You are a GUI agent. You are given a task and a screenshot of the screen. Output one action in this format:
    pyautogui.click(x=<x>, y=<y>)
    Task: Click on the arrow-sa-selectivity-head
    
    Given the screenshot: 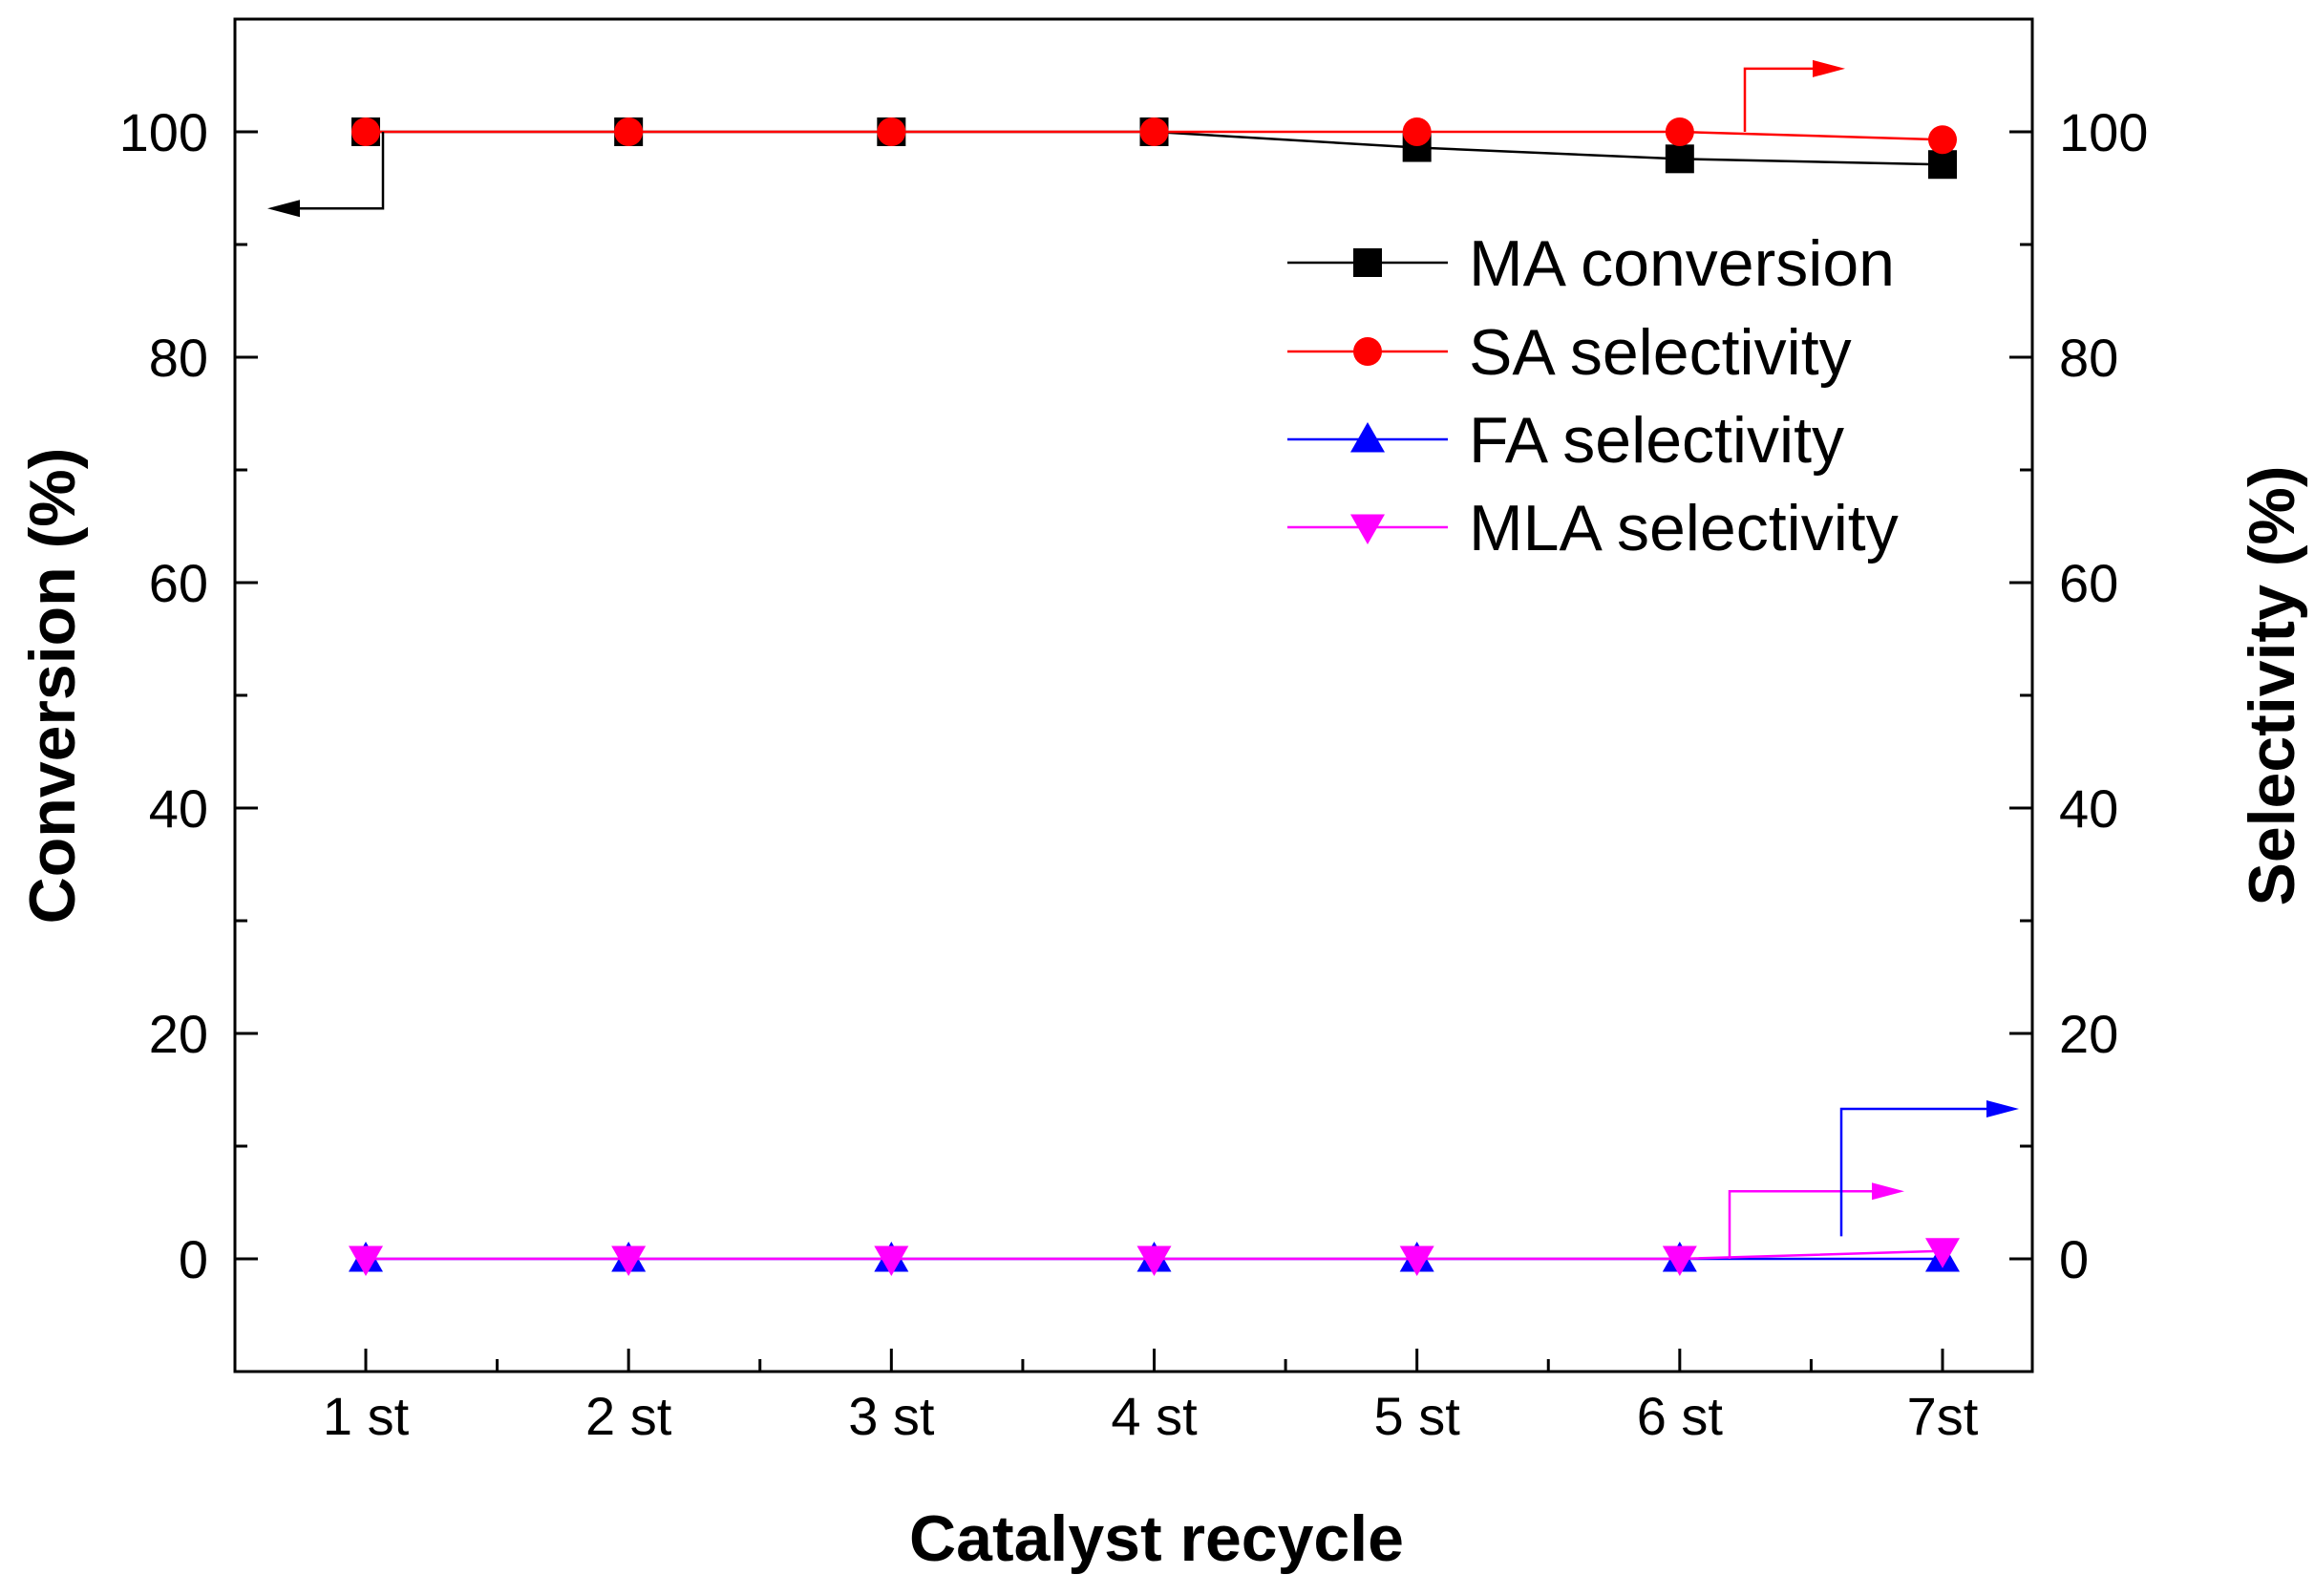 What is the action you would take?
    pyautogui.click(x=1829, y=68)
    